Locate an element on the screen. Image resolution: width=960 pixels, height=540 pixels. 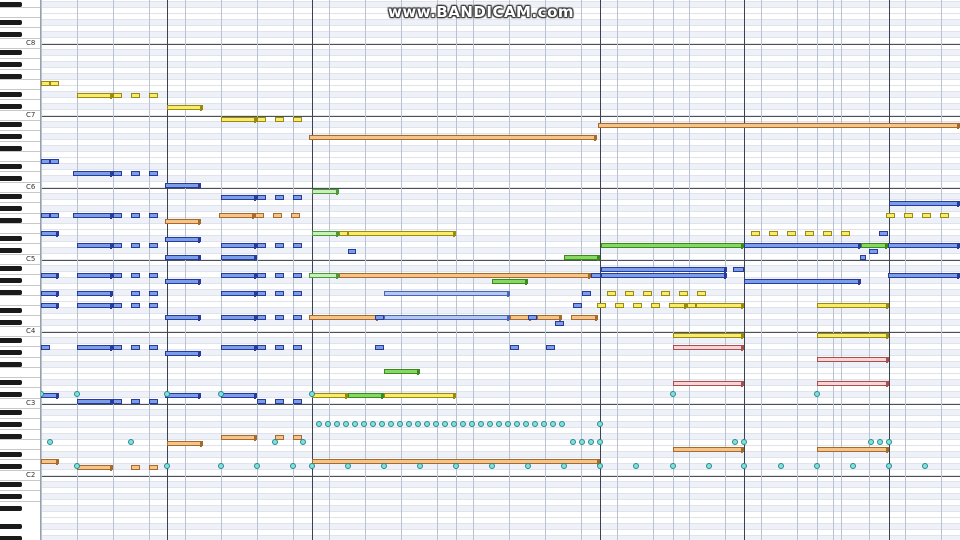
note-lightblue is located at coordinates (447, 293).